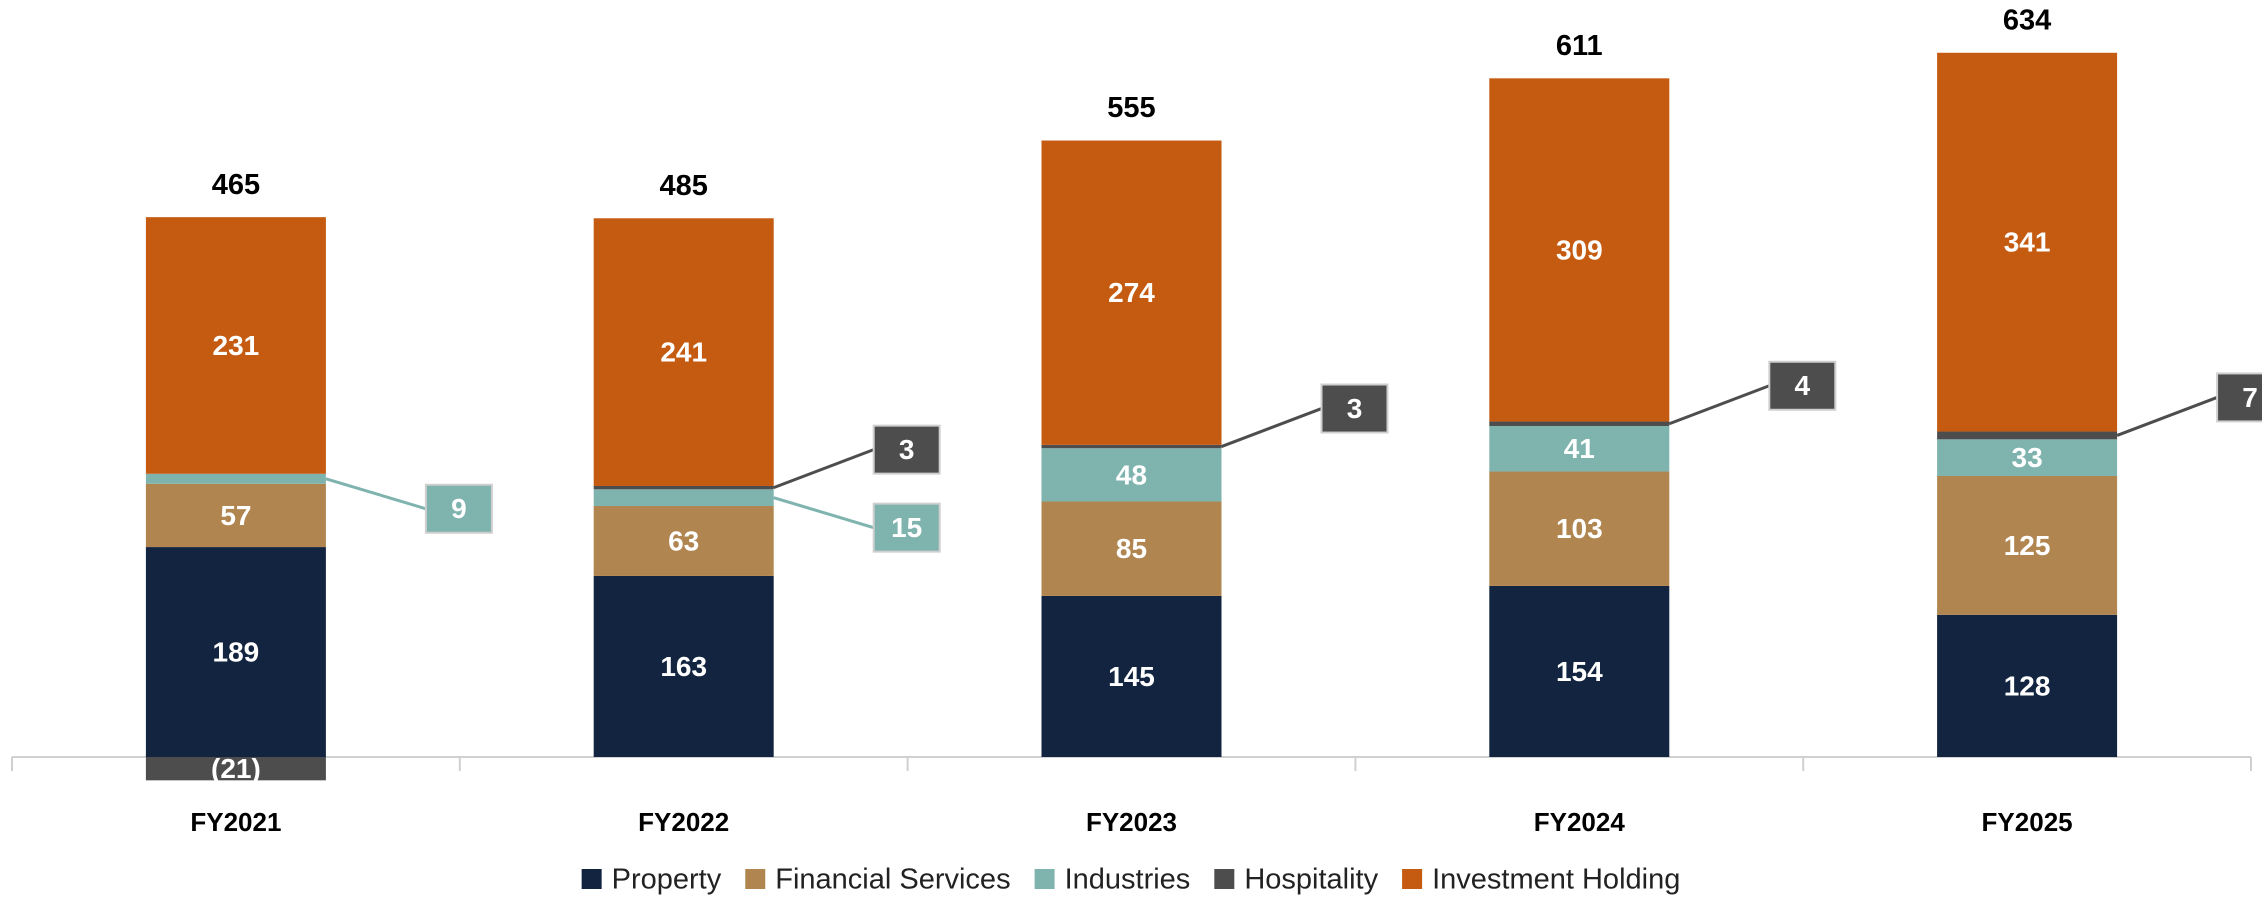 This screenshot has width=2262, height=897. I want to click on x-tick-label: FY2025, so click(2027, 822).